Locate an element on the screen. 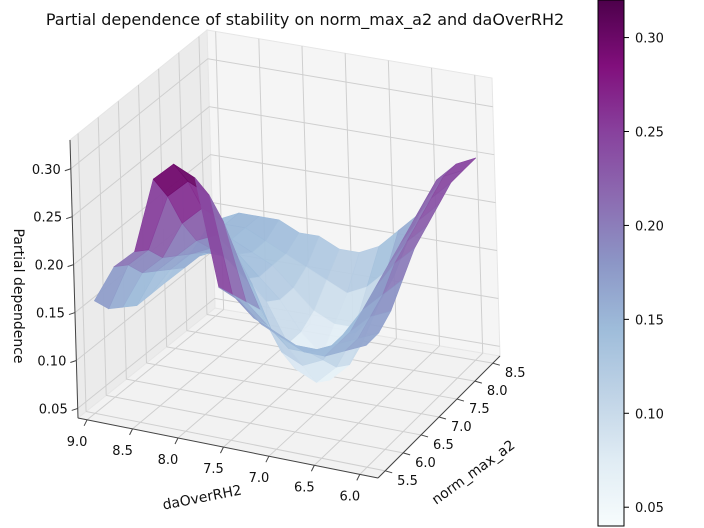 This screenshot has width=704, height=528. x-axis-label: daOverRH2 is located at coordinates (202, 498).